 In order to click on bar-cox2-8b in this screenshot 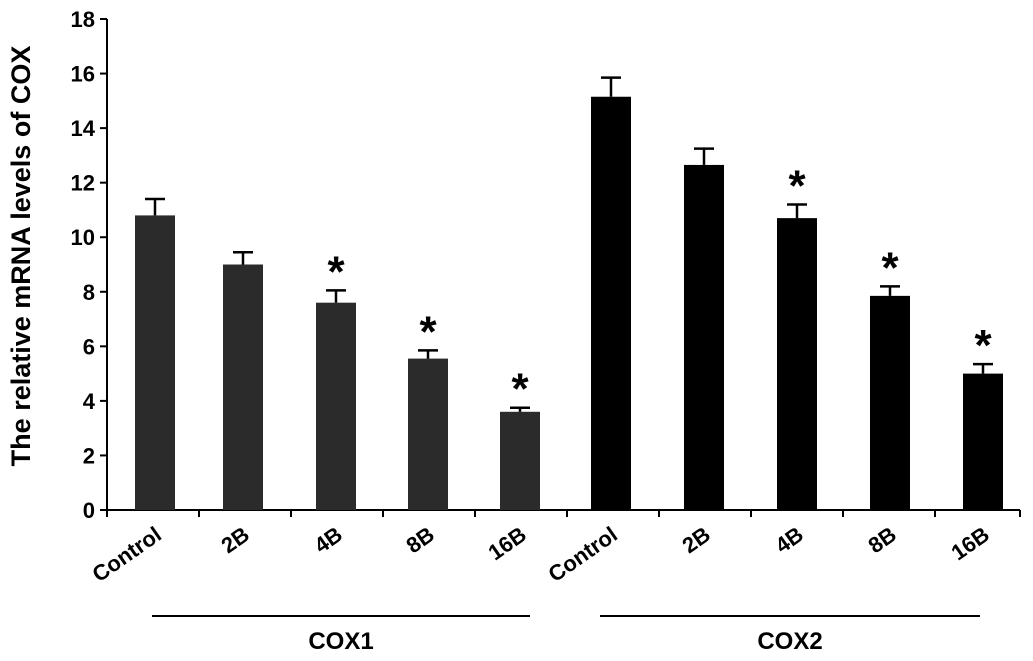, I will do `click(890, 402)`.